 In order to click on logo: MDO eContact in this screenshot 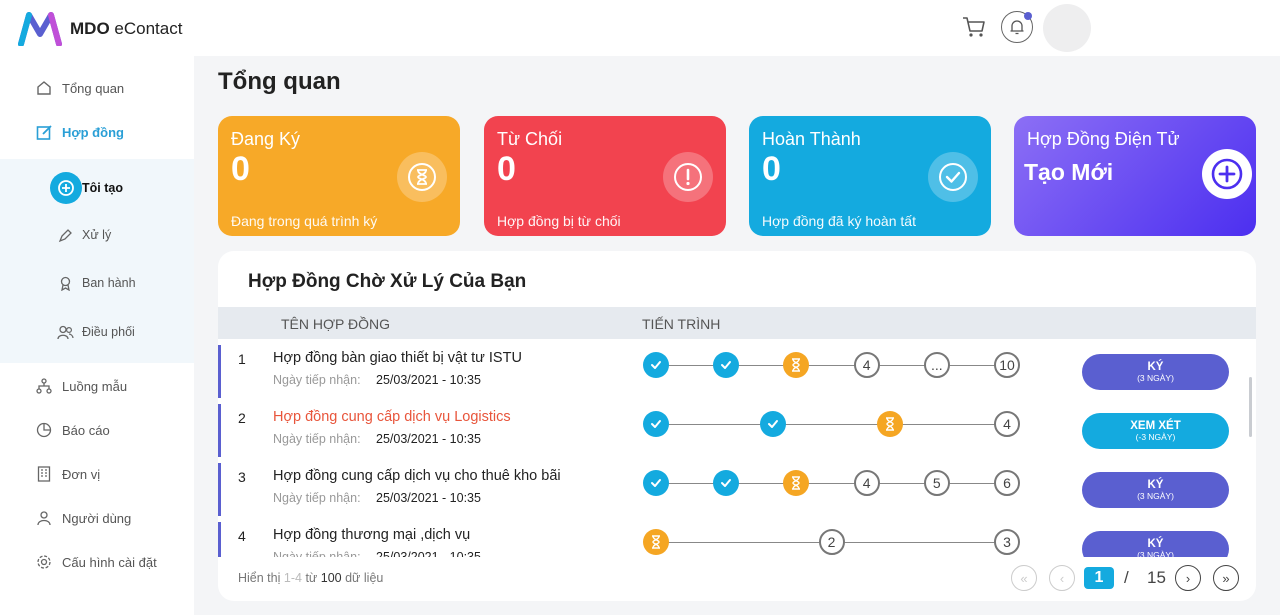, I will do `click(100, 29)`.